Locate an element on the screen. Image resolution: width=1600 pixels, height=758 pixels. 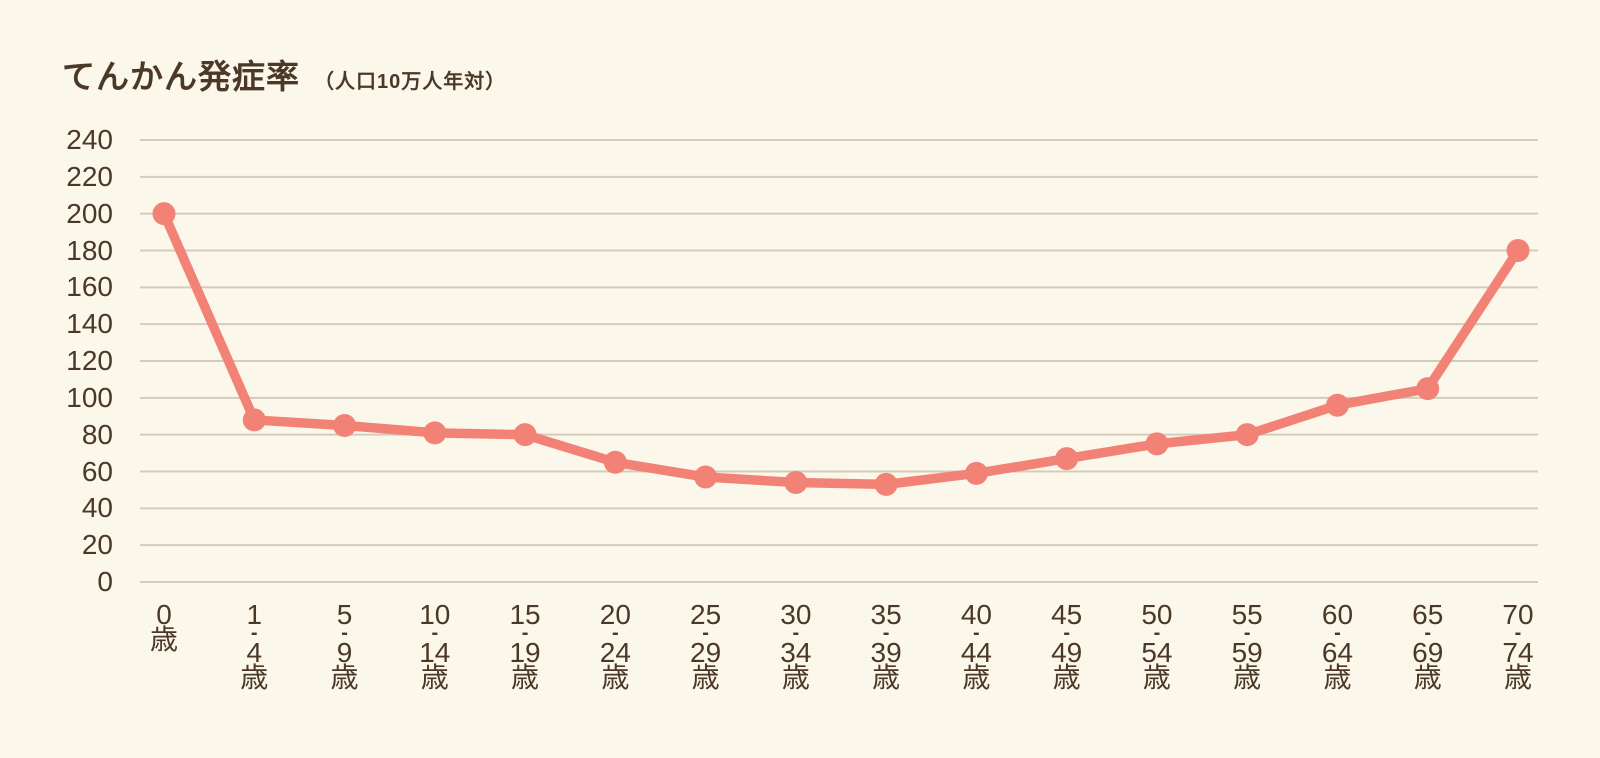
chart-header: てんかん発症率 （人口10万人年対） is located at coordinates (284, 74).